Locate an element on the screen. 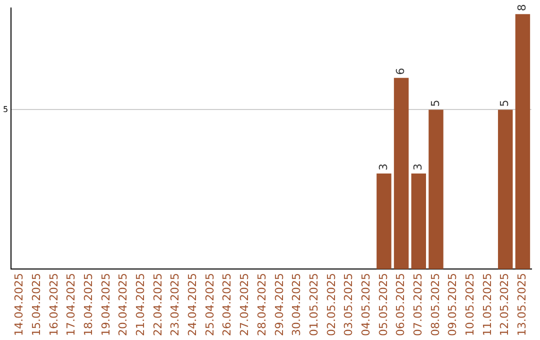 The image size is (540, 340). x-tick-label: 14.04.2025 is located at coordinates (19, 304).